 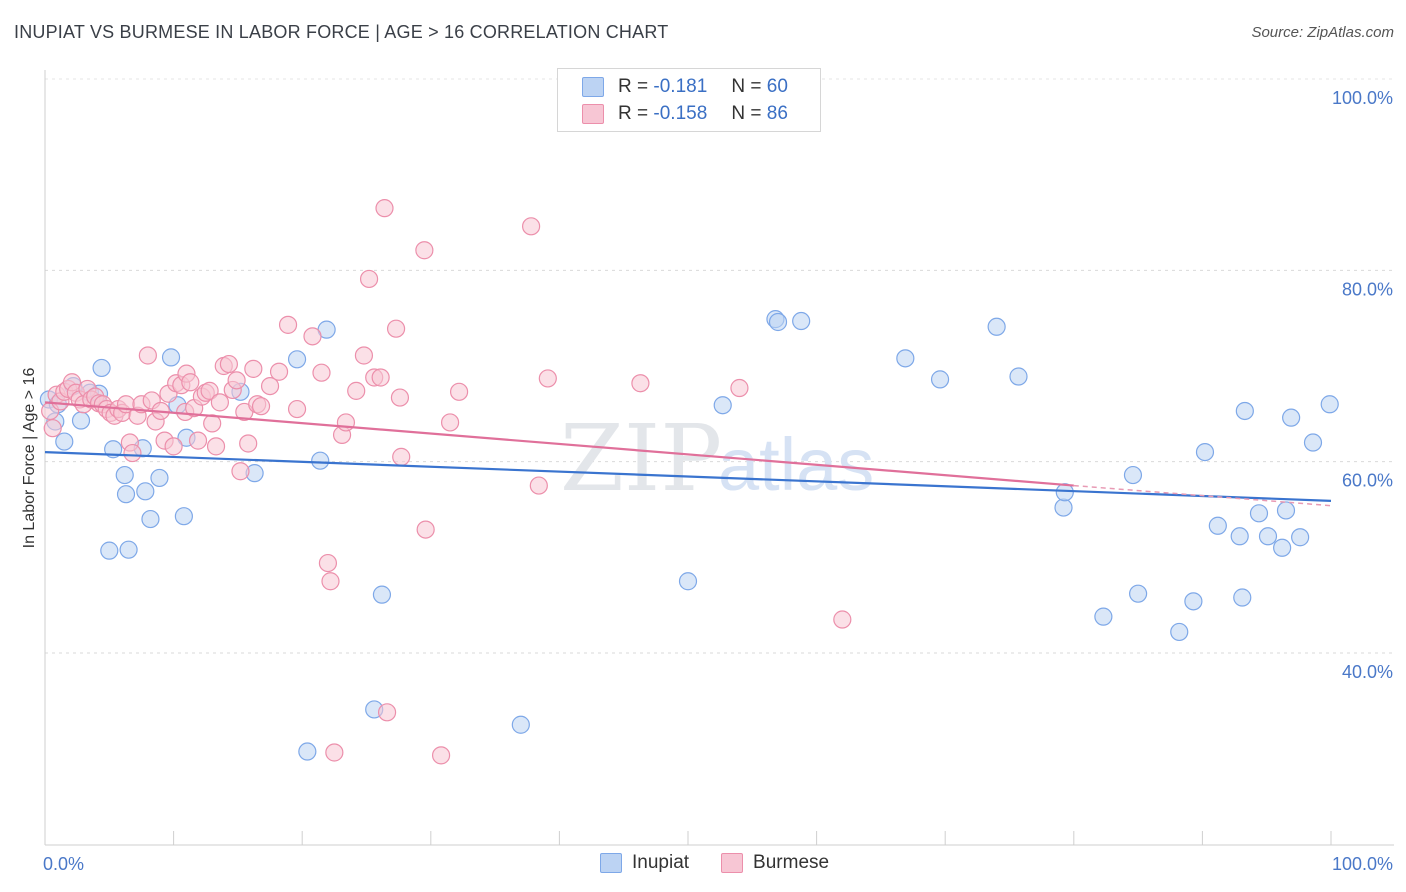 What do you see at coordinates (633, 113) in the screenshot?
I see `legend-r-label: R =` at bounding box center [633, 113].